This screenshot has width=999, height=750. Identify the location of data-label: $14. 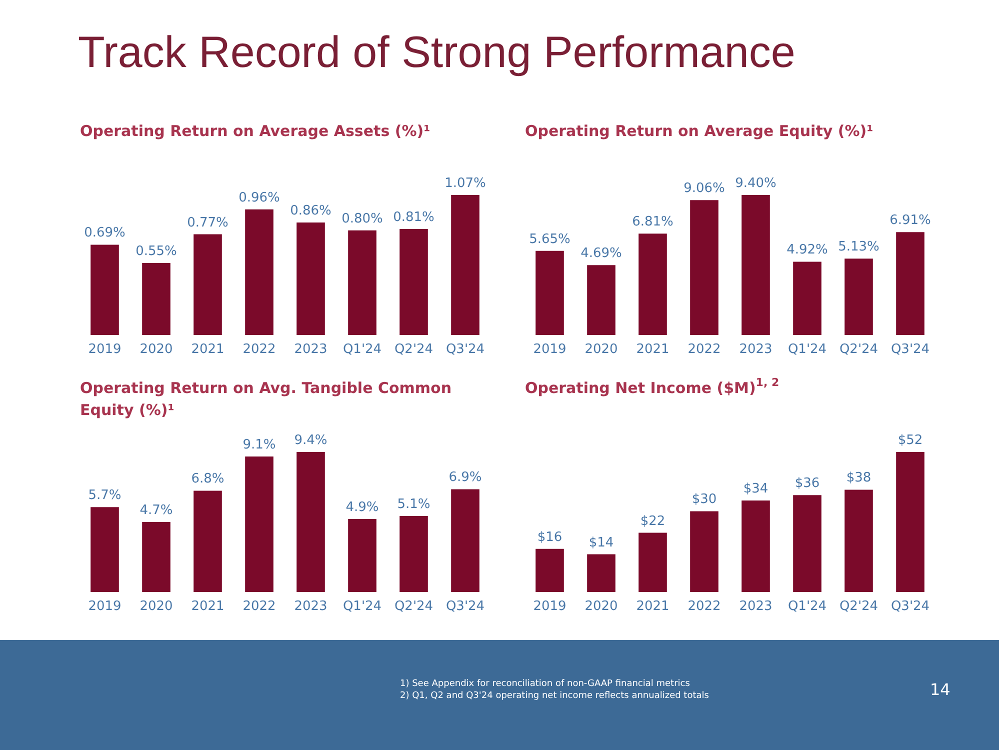
(601, 542).